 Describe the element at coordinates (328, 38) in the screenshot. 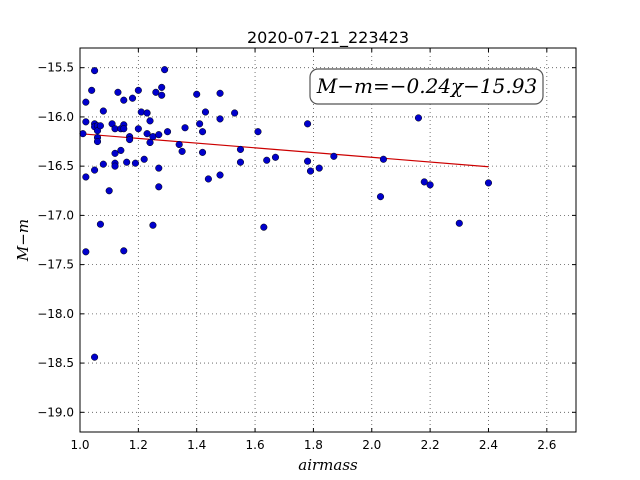

I see `chart-title: 2020-07-21_223423` at that location.